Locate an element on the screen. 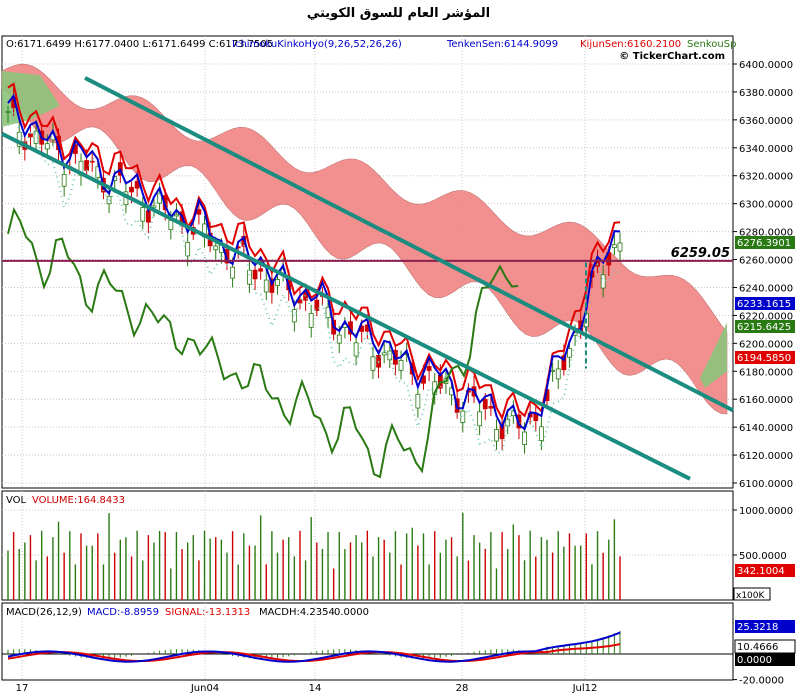 This screenshot has width=797, height=693. price-tick-label: 6220.0000 is located at coordinates (766, 316).